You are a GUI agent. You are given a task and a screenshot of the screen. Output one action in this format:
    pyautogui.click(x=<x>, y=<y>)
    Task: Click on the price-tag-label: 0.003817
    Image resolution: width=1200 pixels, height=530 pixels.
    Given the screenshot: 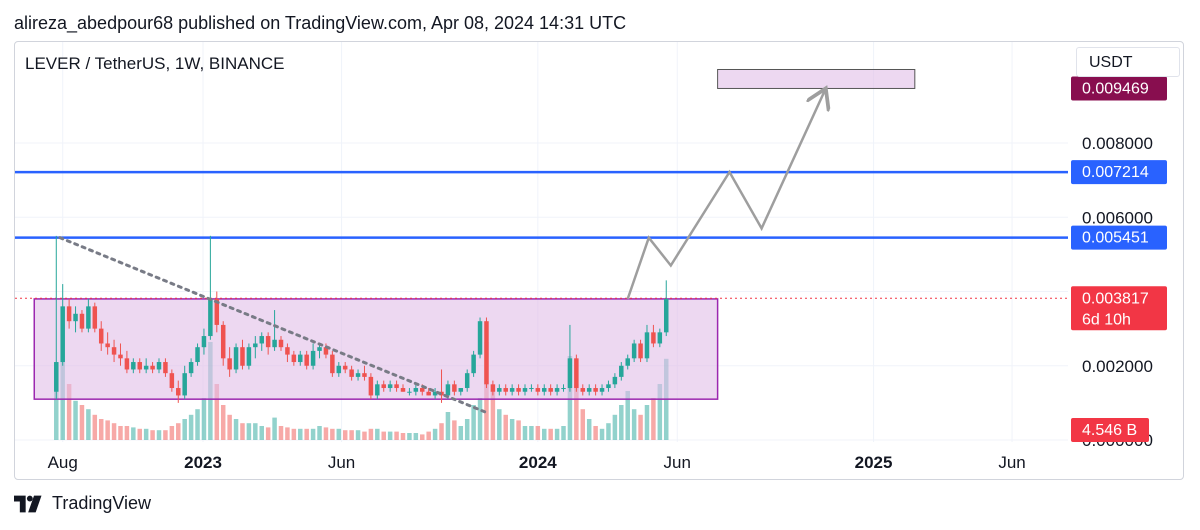 What is the action you would take?
    pyautogui.click(x=1115, y=298)
    